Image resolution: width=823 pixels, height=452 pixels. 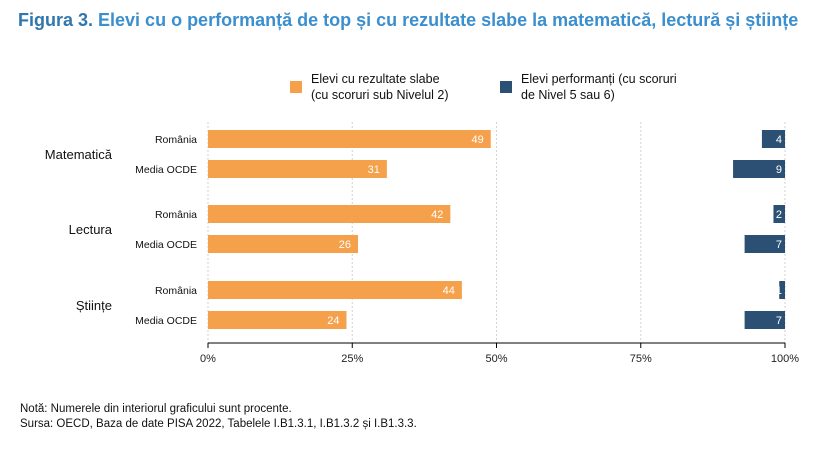 What do you see at coordinates (374, 170) in the screenshot?
I see `bar-low-value-label: 31` at bounding box center [374, 170].